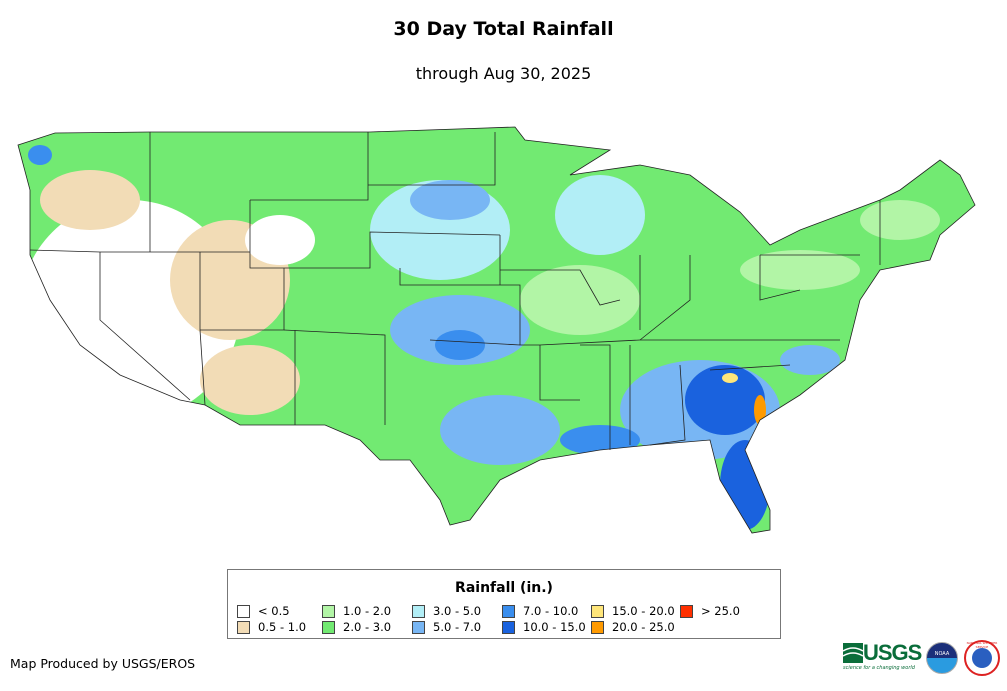 This screenshot has height=691, width=1007. Describe the element at coordinates (274, 611) in the screenshot. I see `legend-label: < 0.5` at that location.